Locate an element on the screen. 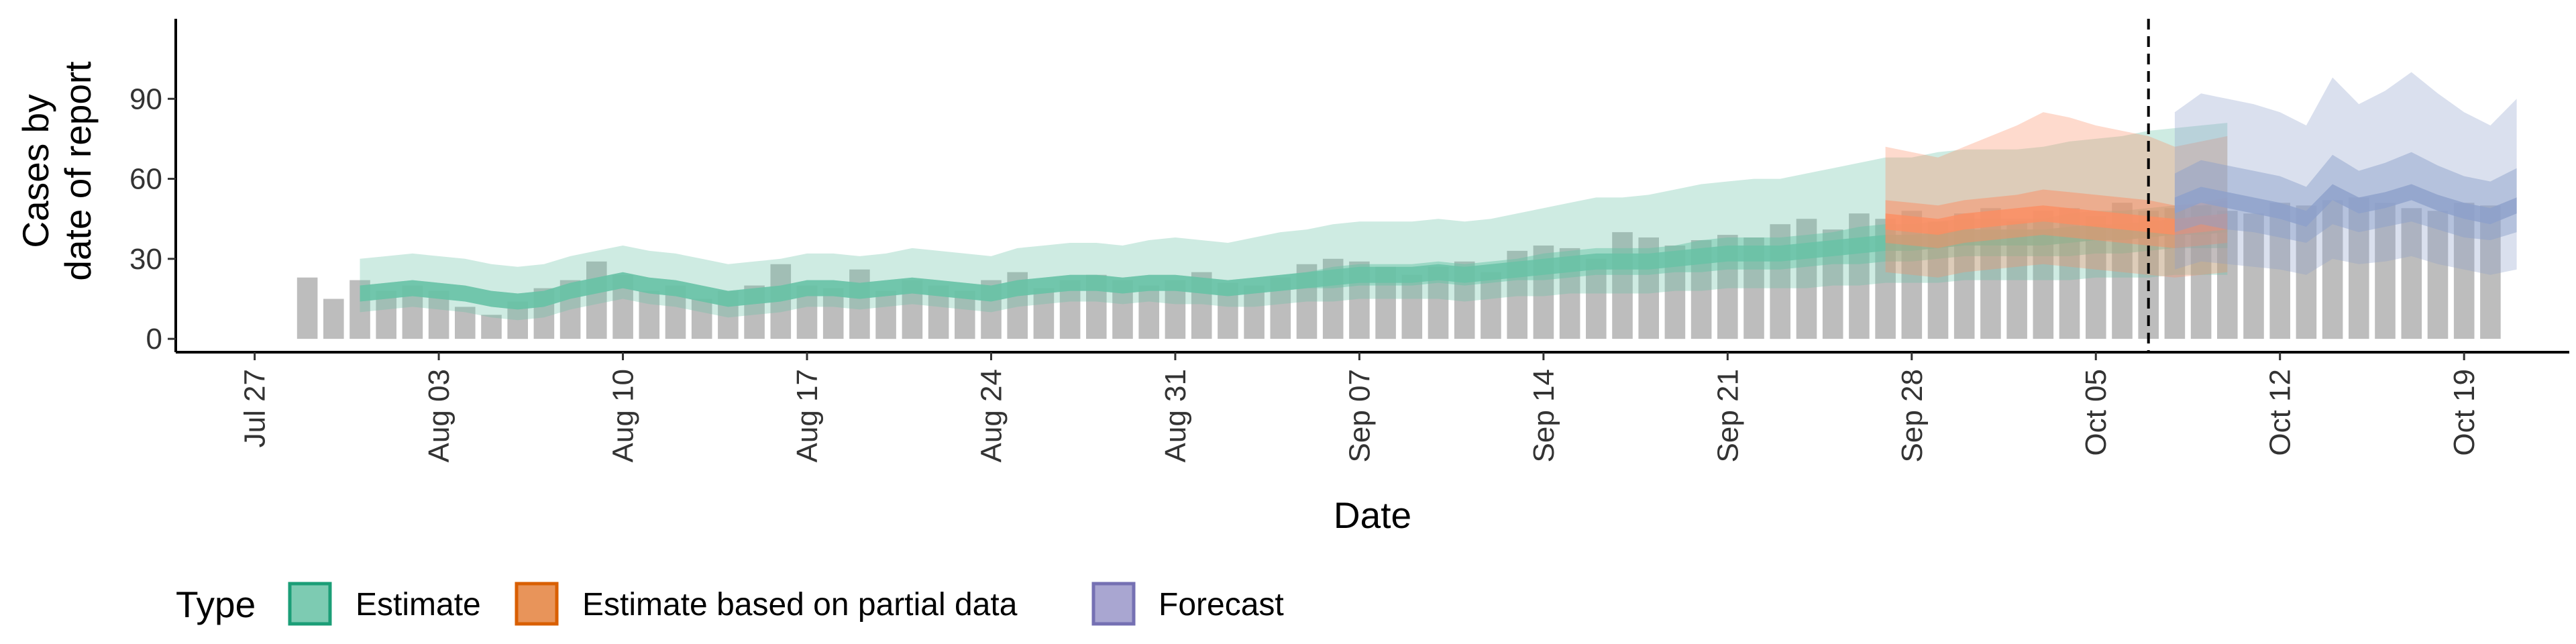 The width and height of the screenshot is (2576, 644). y-tick-label: 60 is located at coordinates (145, 179).